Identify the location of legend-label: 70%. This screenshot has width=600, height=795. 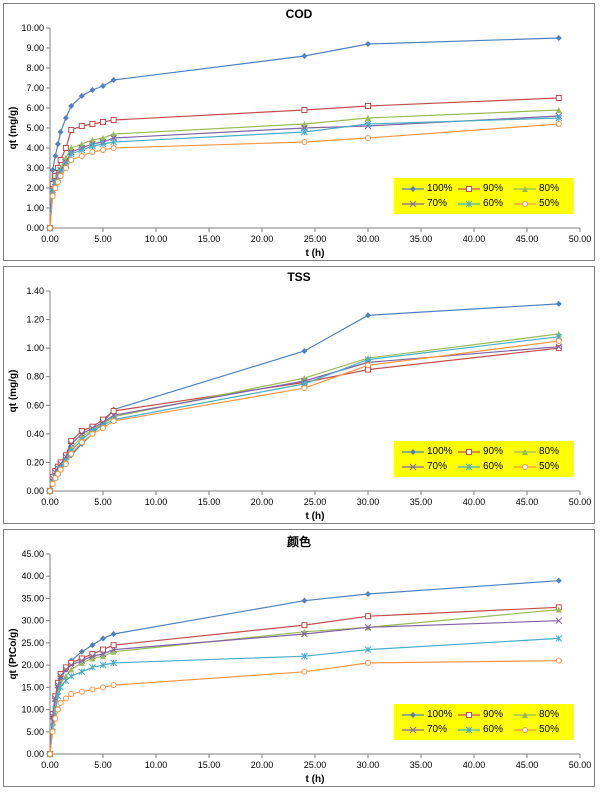
(437, 203).